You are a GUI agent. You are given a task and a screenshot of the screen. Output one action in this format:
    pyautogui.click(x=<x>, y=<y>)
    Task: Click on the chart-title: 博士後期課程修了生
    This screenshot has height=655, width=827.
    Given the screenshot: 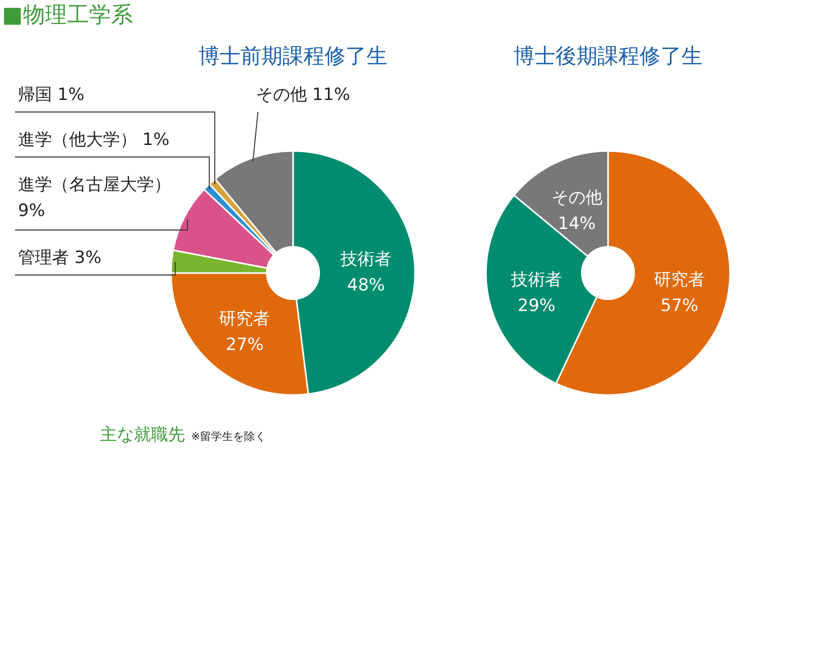 What is the action you would take?
    pyautogui.click(x=608, y=56)
    